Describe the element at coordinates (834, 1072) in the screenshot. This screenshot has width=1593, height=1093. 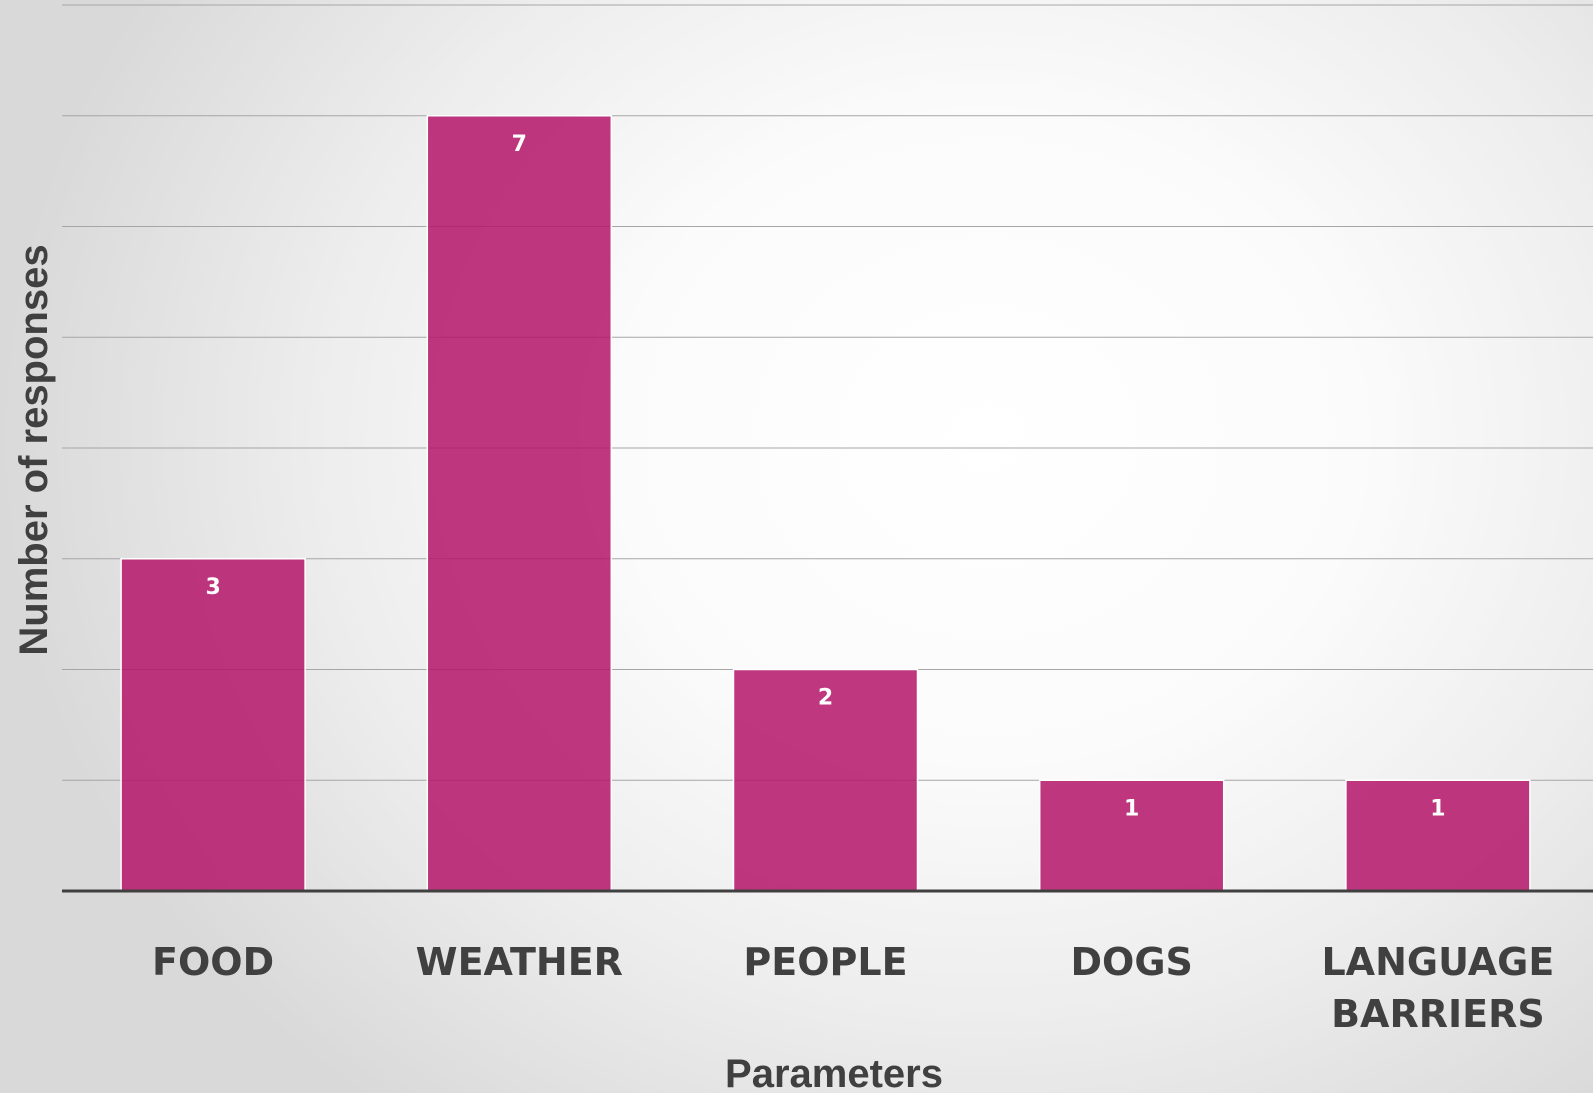
I see `x-axis-title: Parameters` at that location.